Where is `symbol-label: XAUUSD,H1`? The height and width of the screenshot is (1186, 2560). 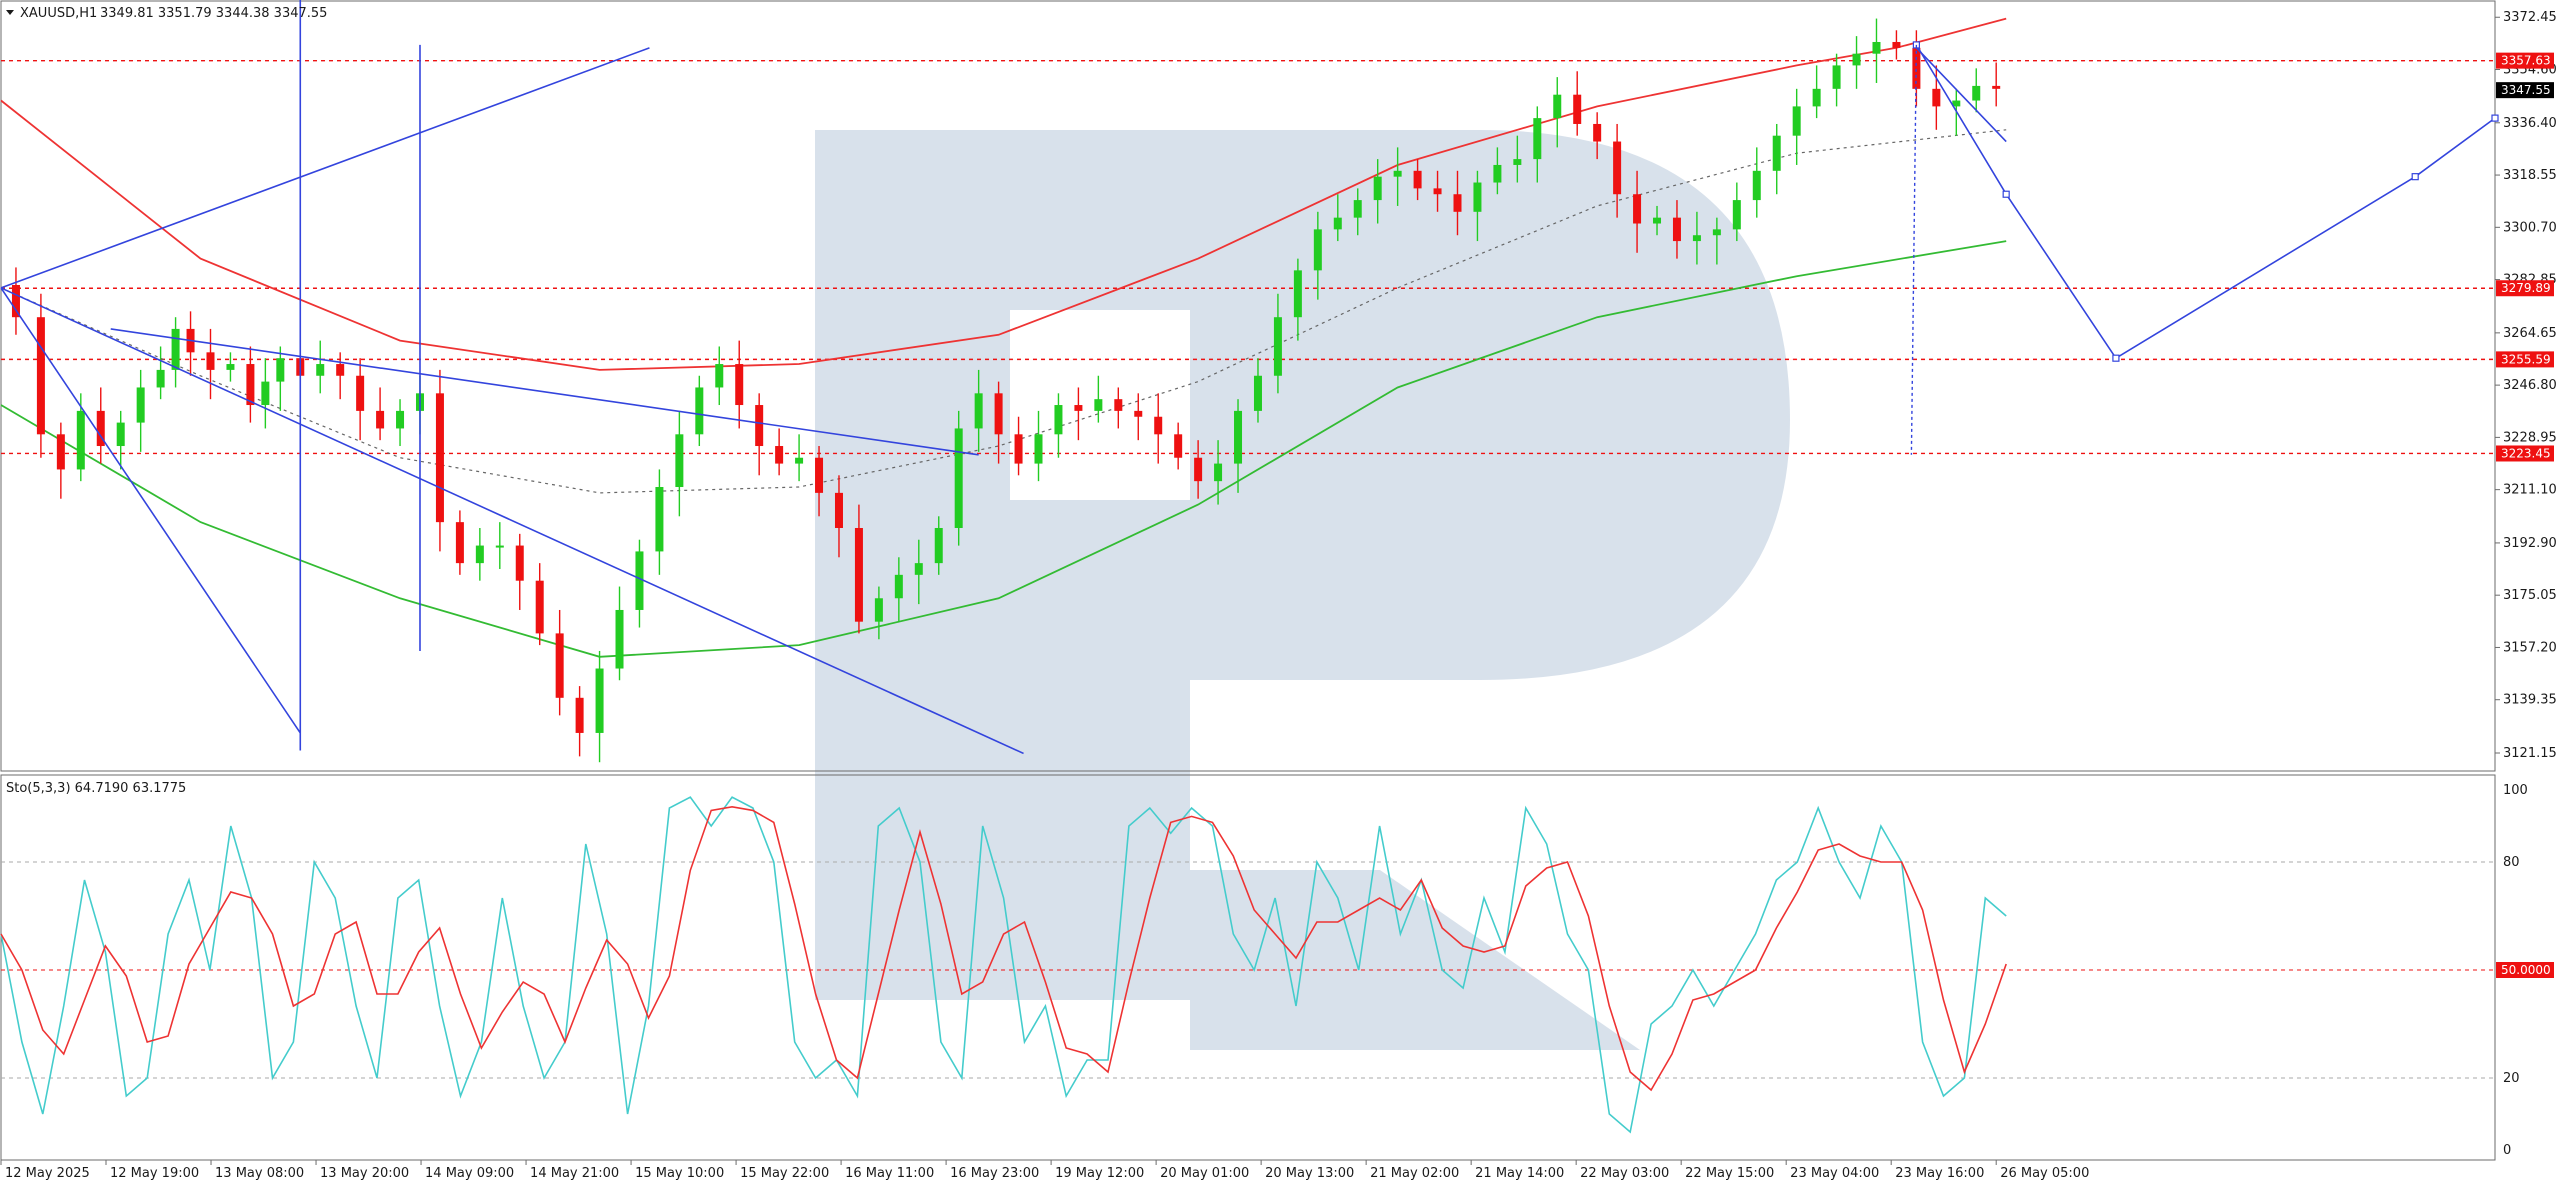
symbol-label: XAUUSD,H1 is located at coordinates (58, 13).